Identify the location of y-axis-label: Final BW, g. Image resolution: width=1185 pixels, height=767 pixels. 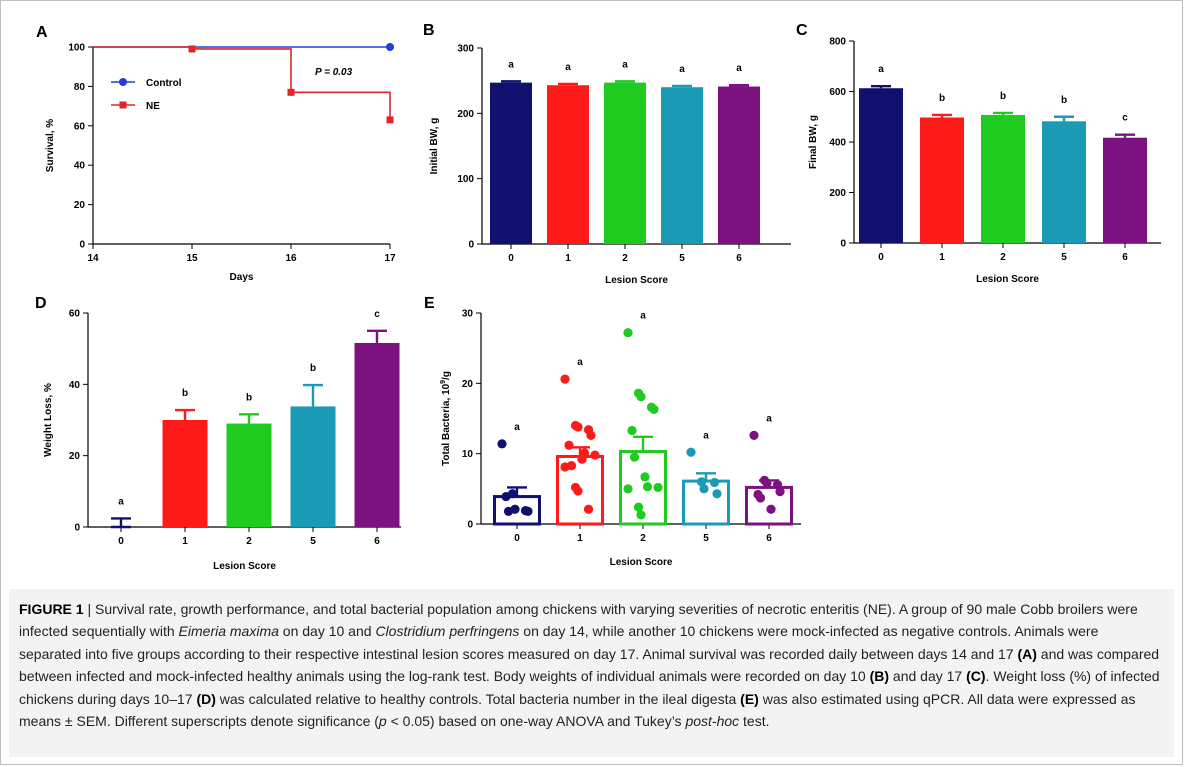
(813, 142).